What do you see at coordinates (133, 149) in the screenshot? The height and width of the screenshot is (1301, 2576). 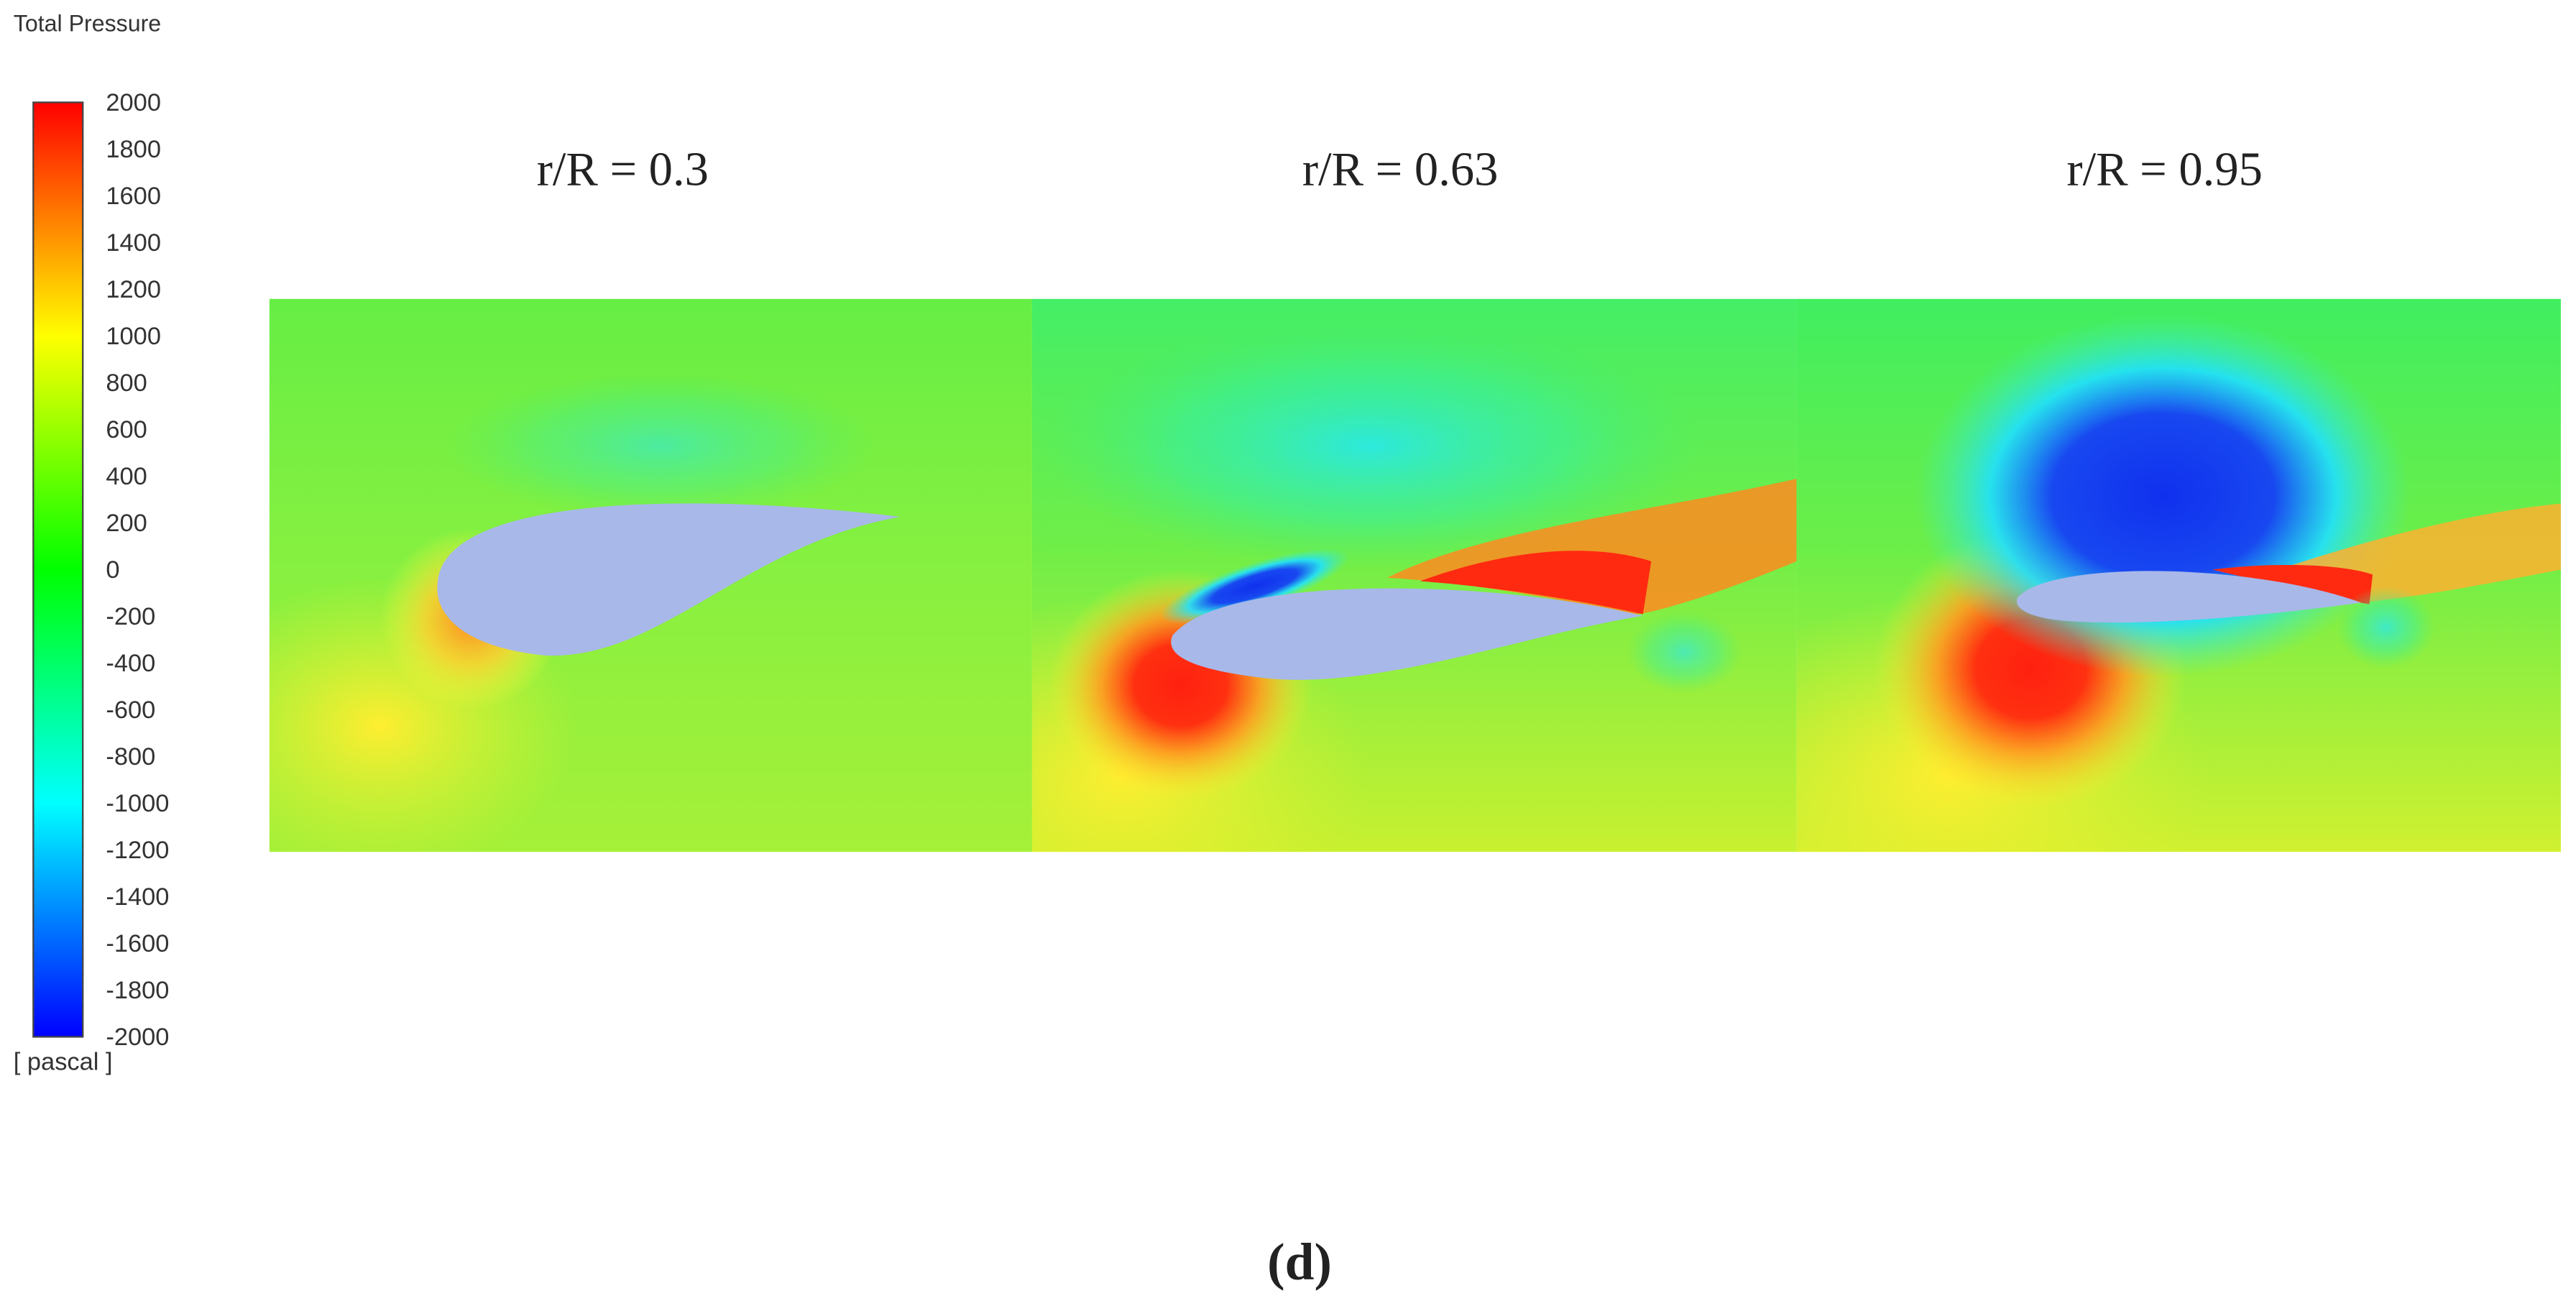 I see `colorbar-tick-label: 1800` at bounding box center [133, 149].